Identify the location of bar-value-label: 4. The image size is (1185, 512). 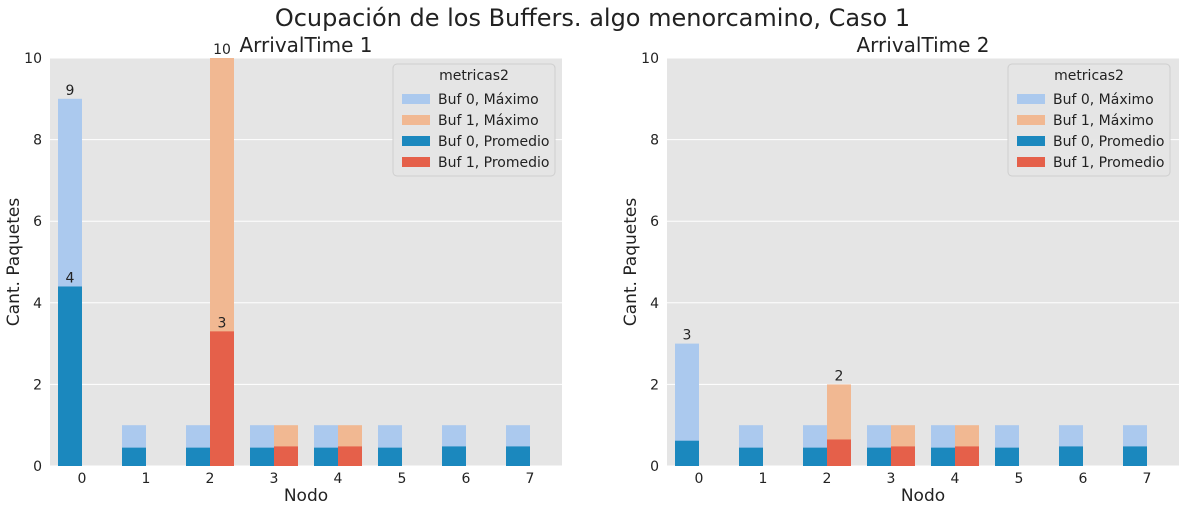
(70, 278).